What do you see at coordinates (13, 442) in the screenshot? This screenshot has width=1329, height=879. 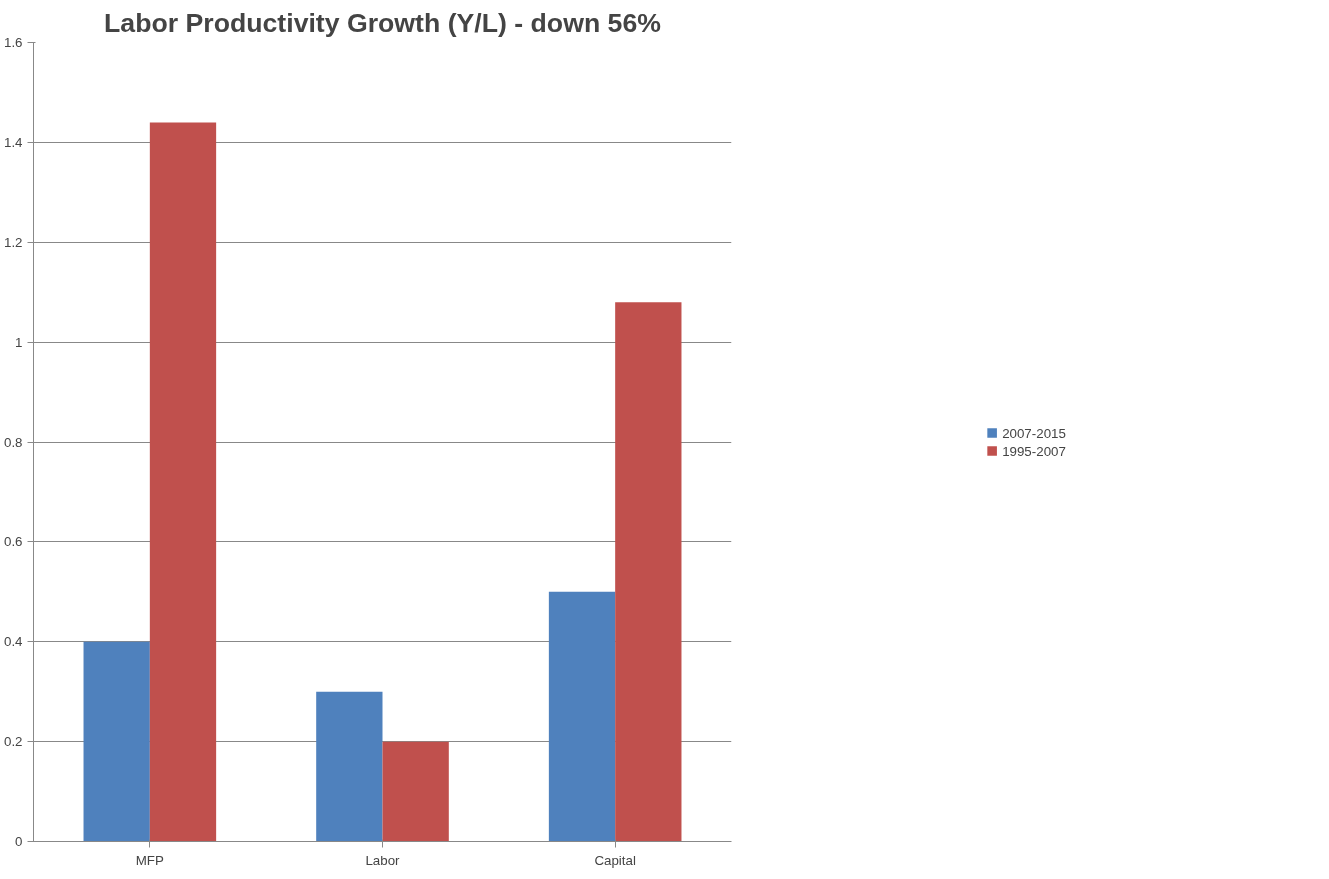 I see `y-tick-label: 0.8` at bounding box center [13, 442].